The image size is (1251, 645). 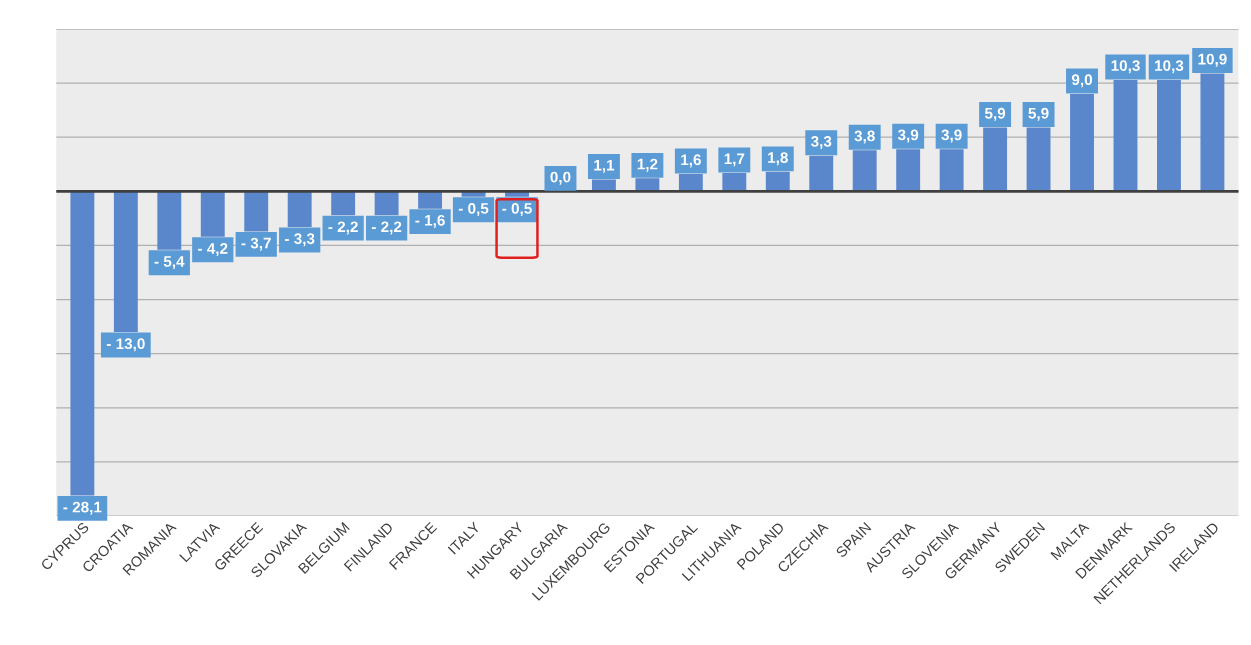 What do you see at coordinates (213, 250) in the screenshot?
I see `data-label: - 4,2` at bounding box center [213, 250].